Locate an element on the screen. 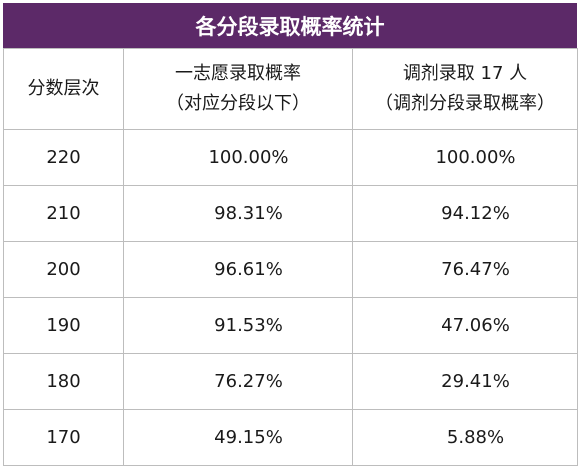  score-cell: 170 is located at coordinates (63, 437).